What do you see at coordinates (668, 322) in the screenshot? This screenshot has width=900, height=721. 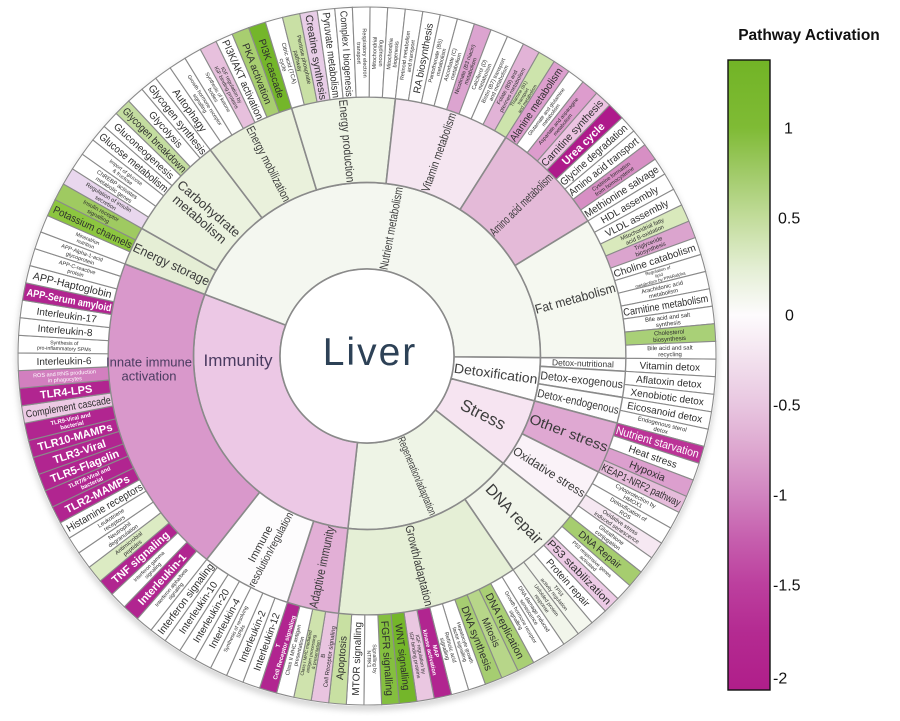 I see `svg-text: Bile acid and saltsynthesis` at bounding box center [668, 322].